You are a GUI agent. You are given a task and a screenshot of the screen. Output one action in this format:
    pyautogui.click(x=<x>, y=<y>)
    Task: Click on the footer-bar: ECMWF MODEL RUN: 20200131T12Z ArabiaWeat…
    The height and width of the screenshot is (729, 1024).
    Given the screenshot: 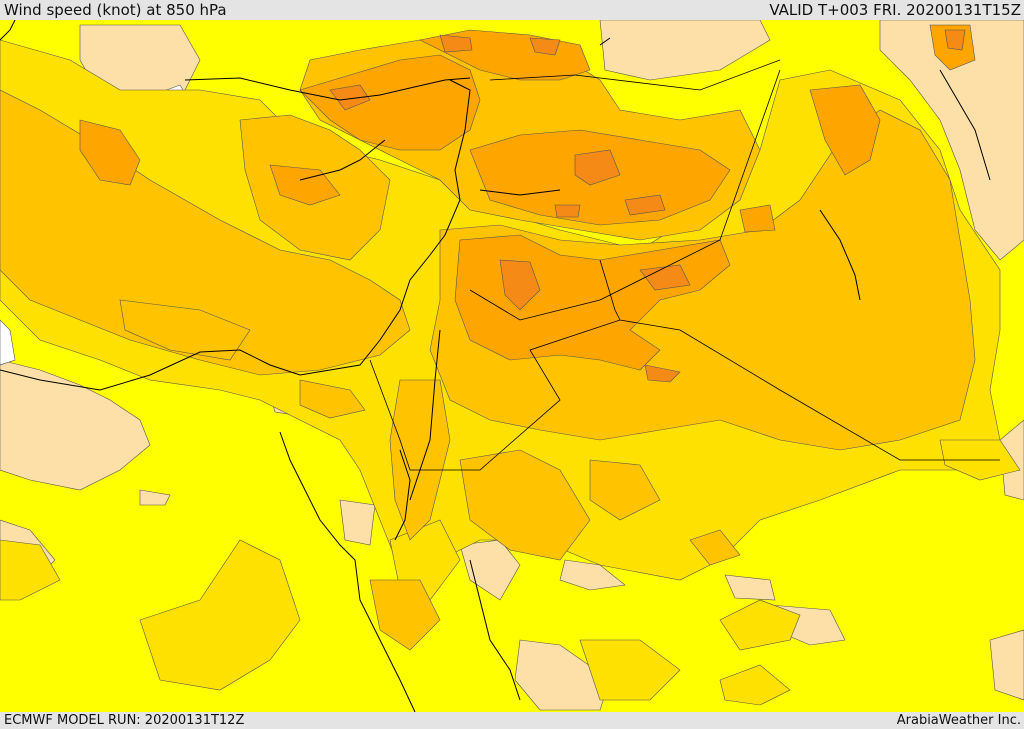 What is the action you would take?
    pyautogui.click(x=512, y=720)
    